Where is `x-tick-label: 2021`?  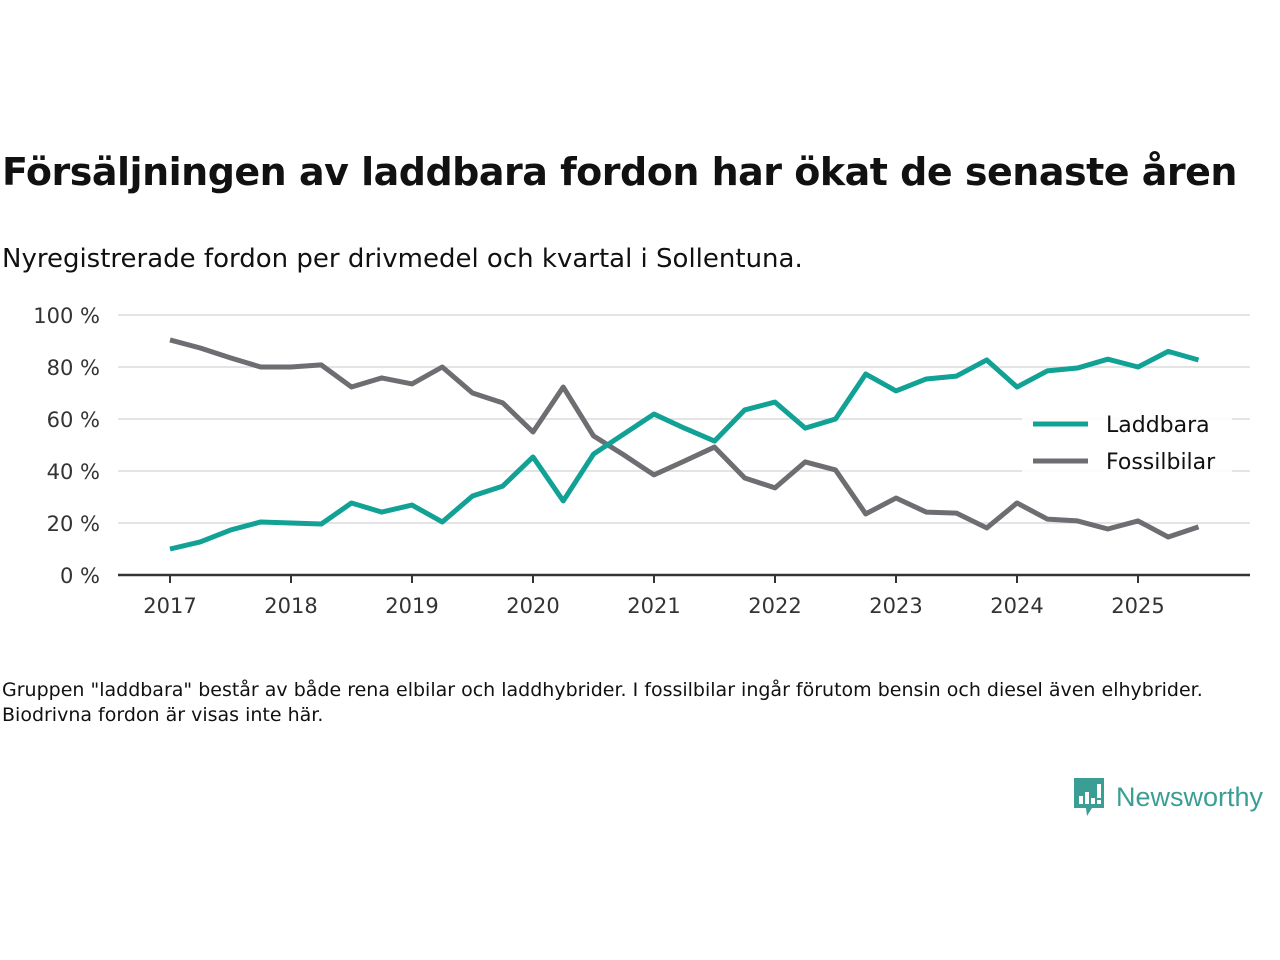 x-tick-label: 2021 is located at coordinates (653, 606).